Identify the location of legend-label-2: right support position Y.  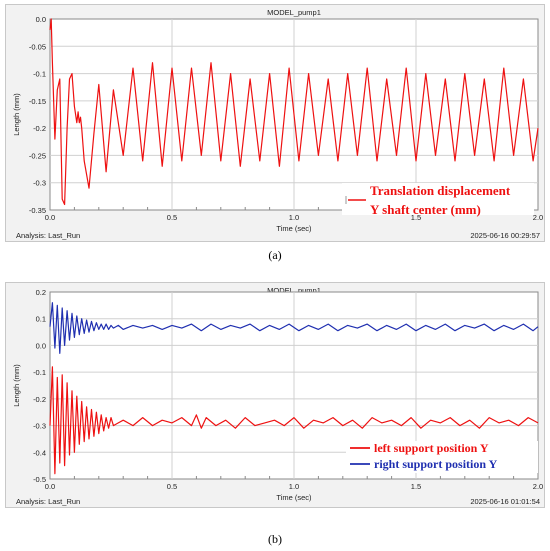
(436, 464).